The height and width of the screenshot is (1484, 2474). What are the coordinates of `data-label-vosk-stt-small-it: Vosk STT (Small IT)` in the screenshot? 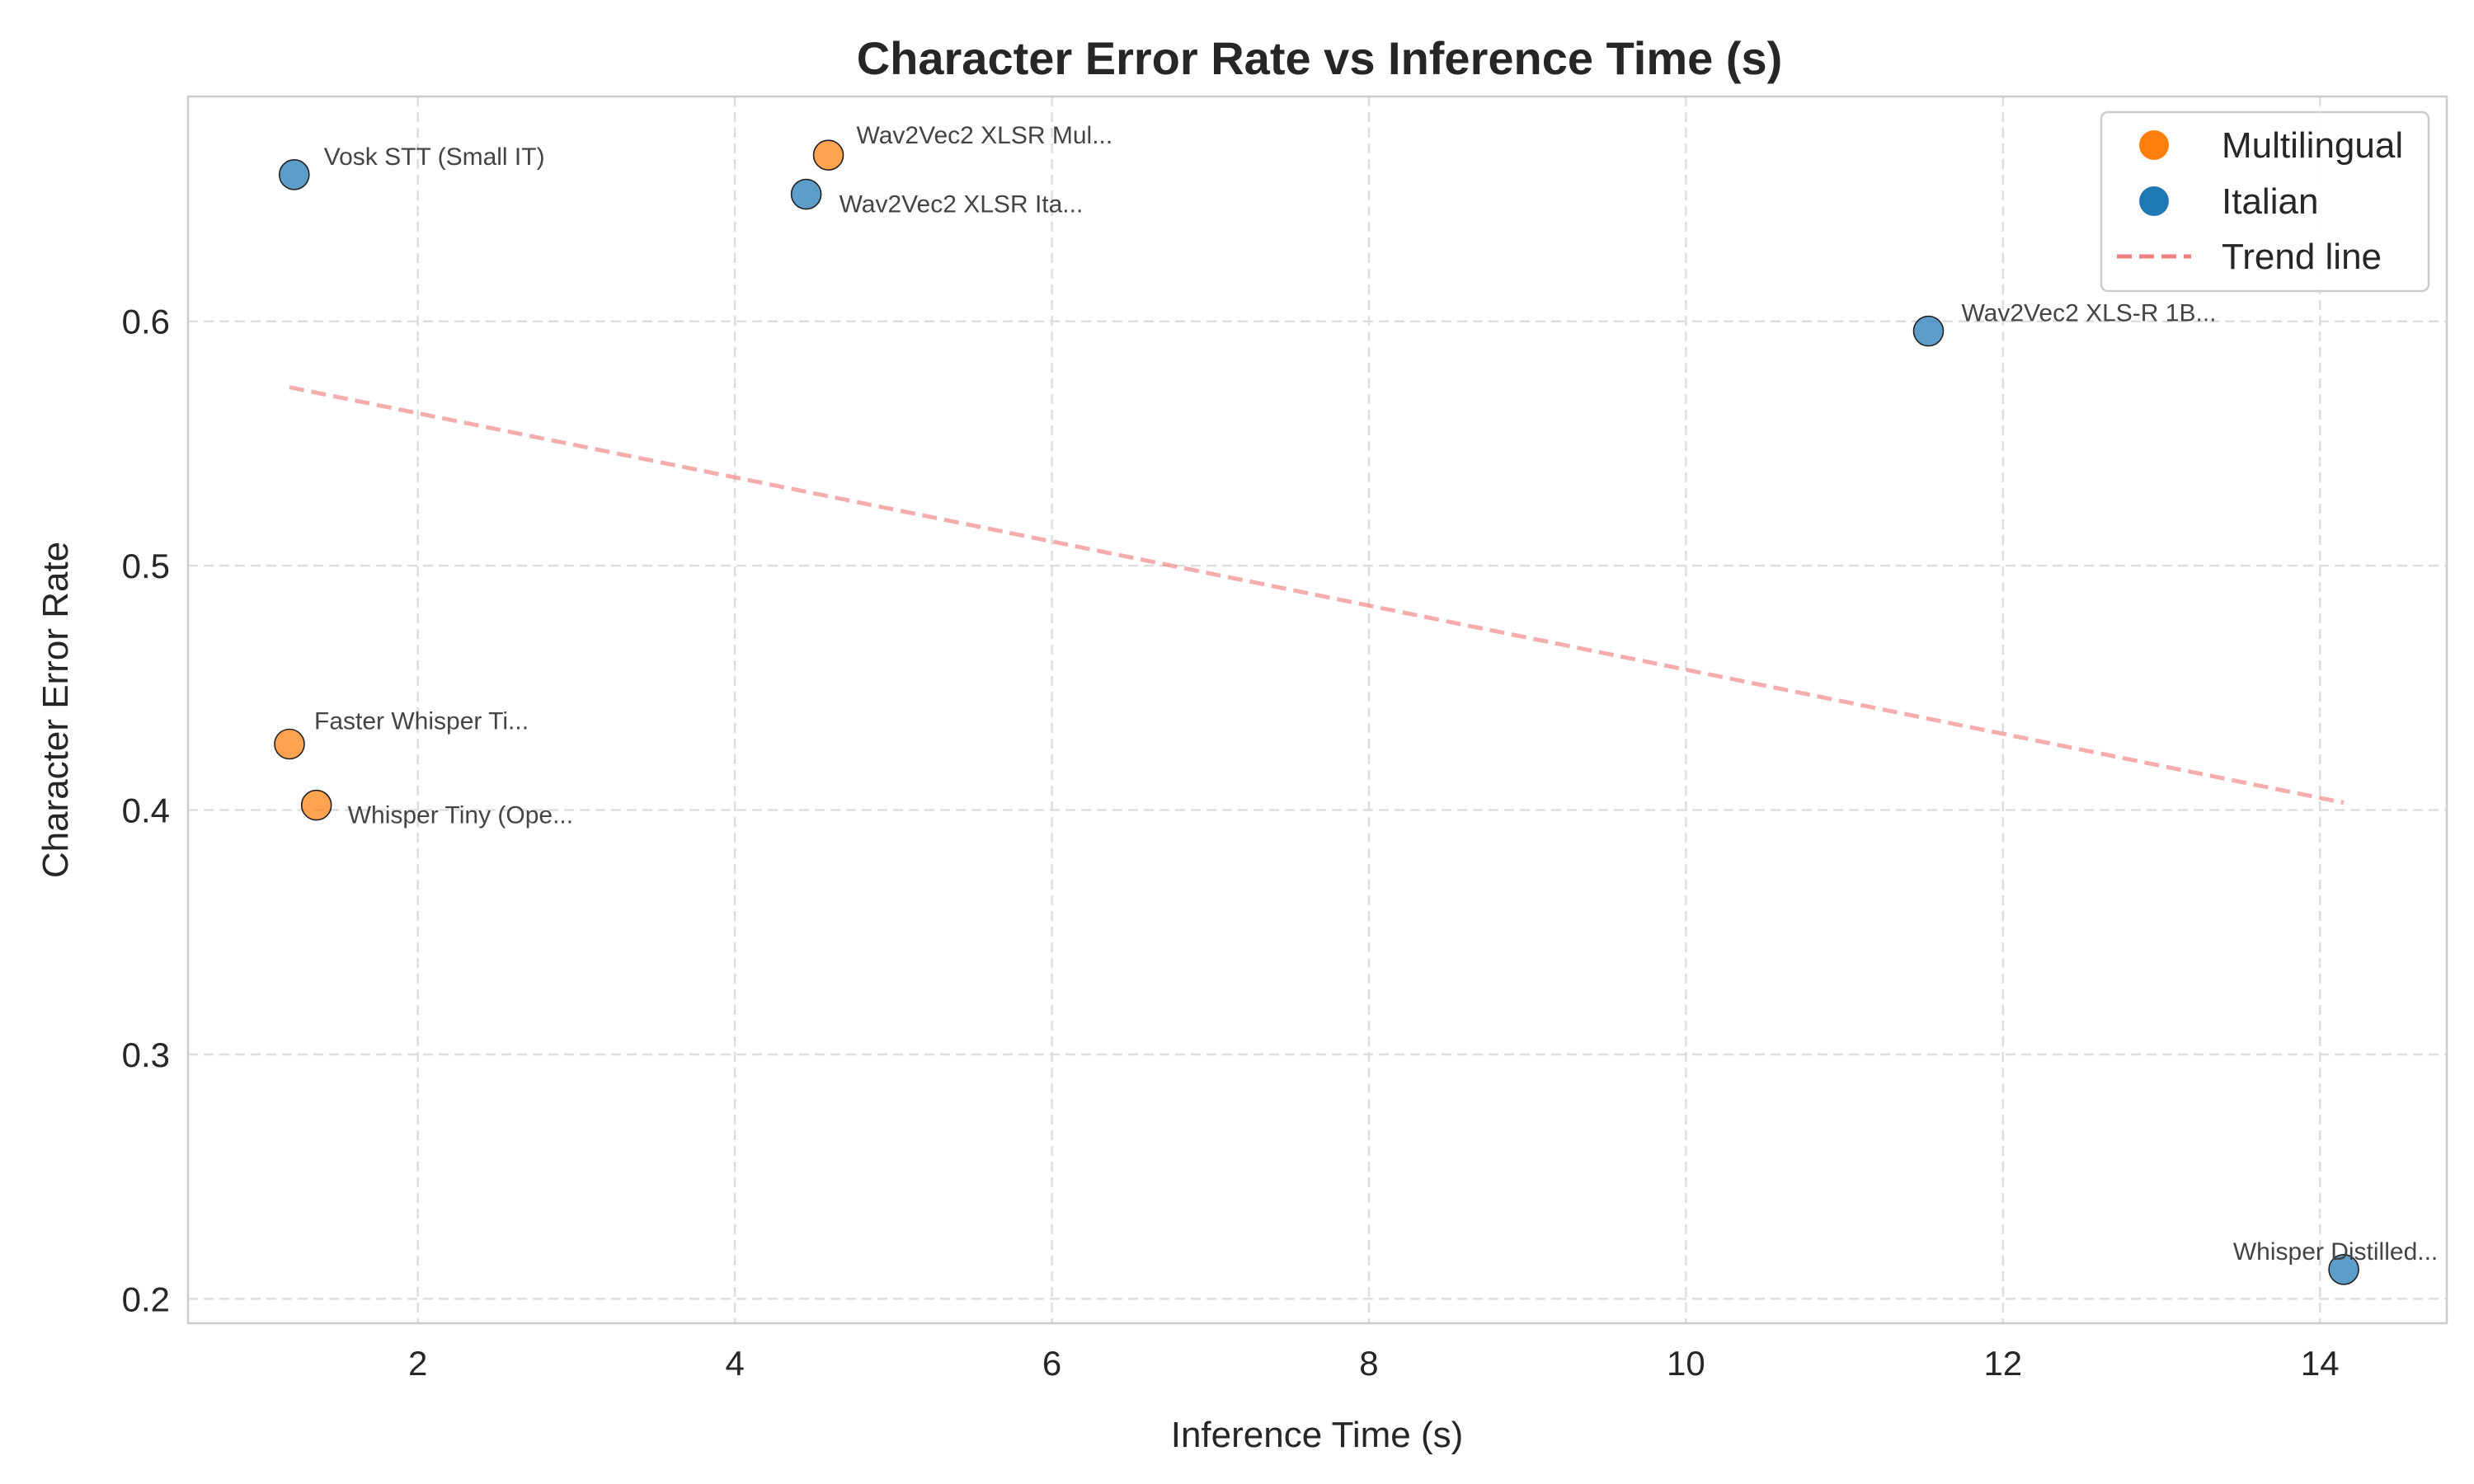 It's located at (434, 157).